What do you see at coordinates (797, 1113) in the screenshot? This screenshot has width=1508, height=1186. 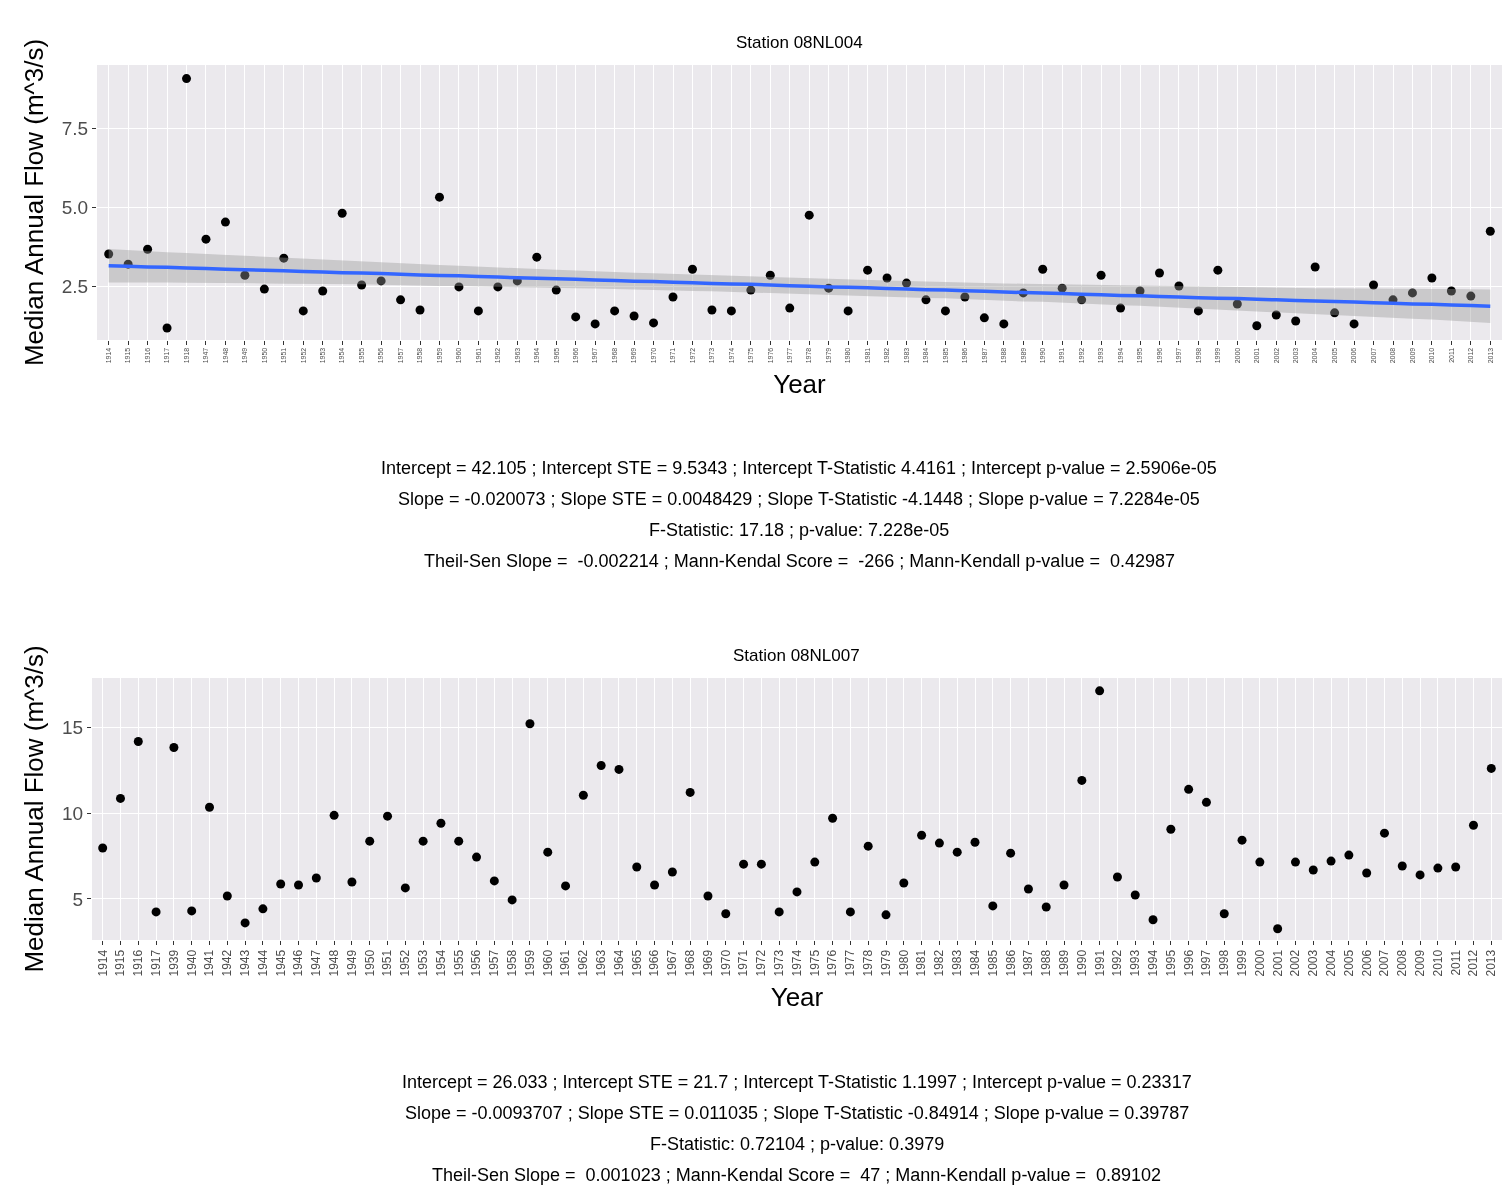 I see `text: Slope = -0.0093707 ; Slope STE = 0.011035 ; Slope T-Statistic -0.84914 ; Slope p-value = 0.39787` at bounding box center [797, 1113].